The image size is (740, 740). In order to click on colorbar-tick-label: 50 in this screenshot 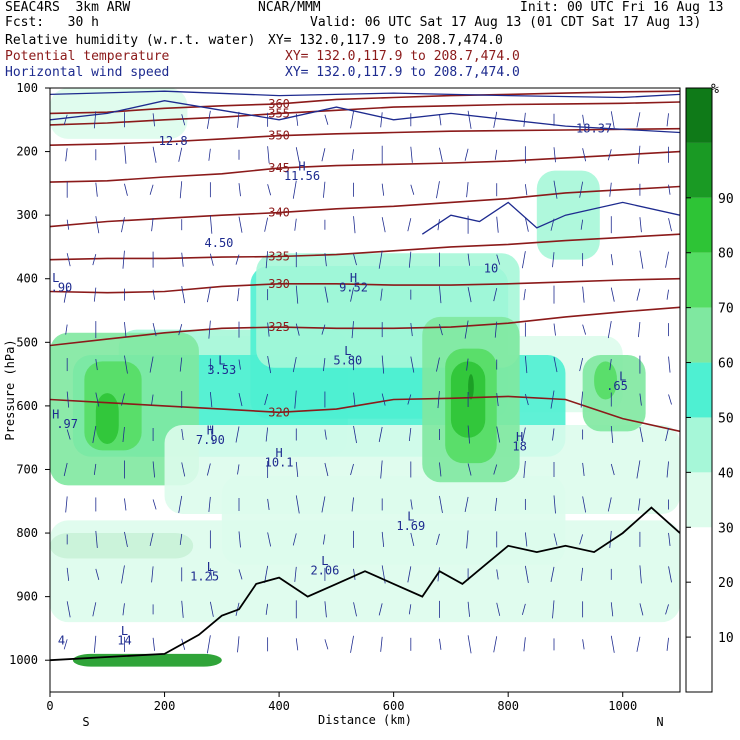, I will do `click(726, 418)`.